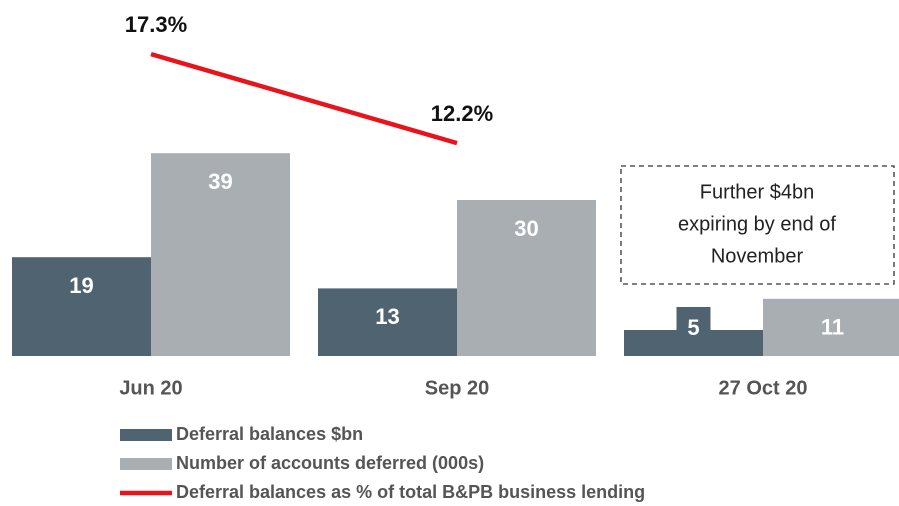  Describe the element at coordinates (763, 388) in the screenshot. I see `x-tick-label: 27 Oct 20` at that location.